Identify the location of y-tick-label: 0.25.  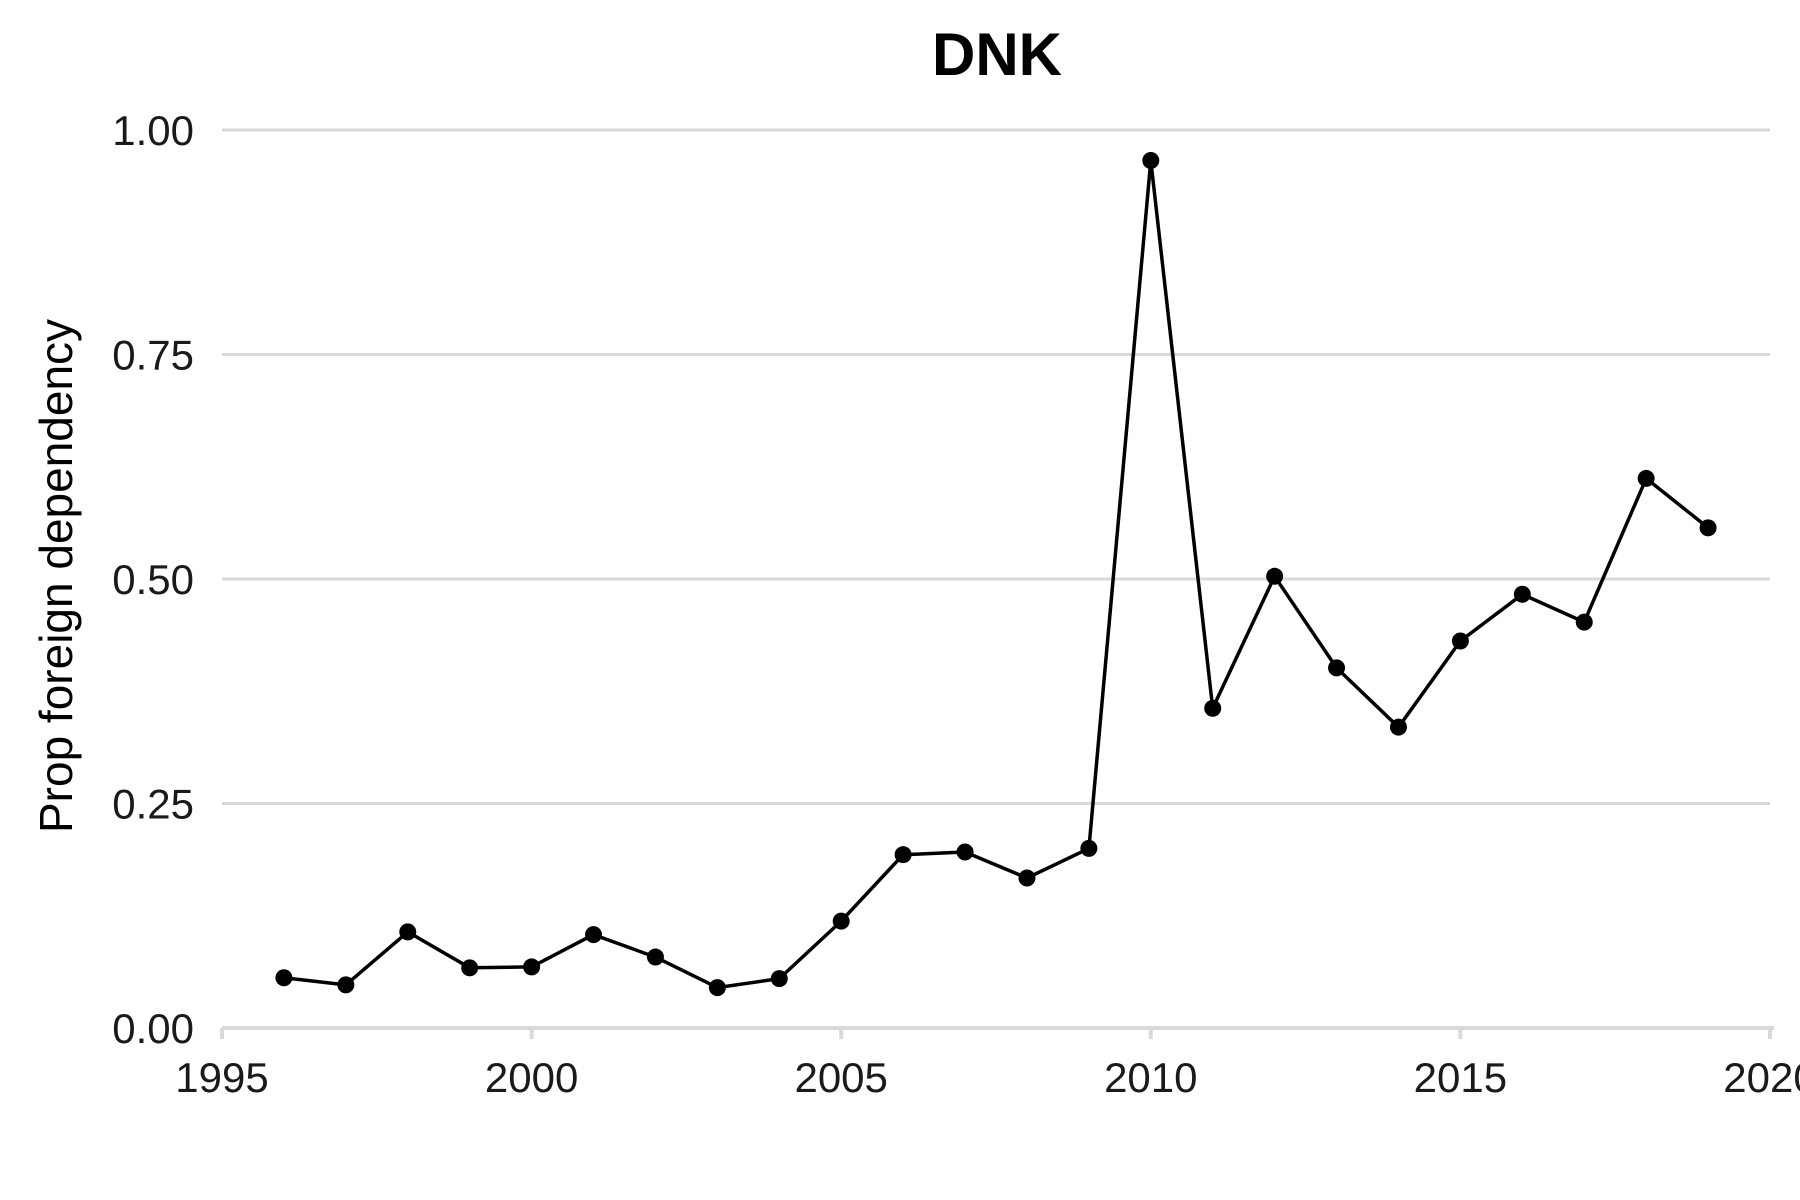
(153, 804).